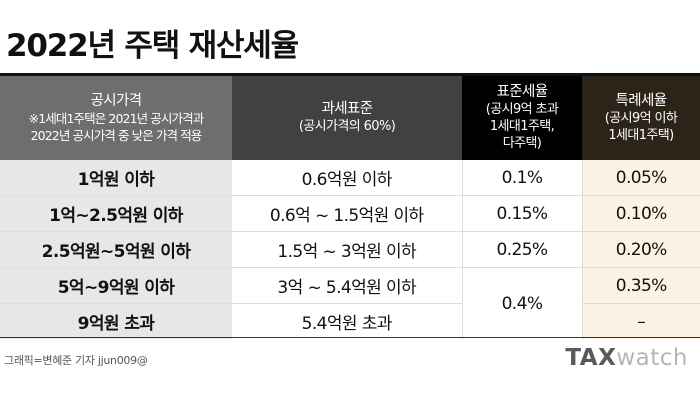 The image size is (700, 402). Describe the element at coordinates (76, 360) in the screenshot. I see `graphic-credit: 그래픽=변혜준 기자 jjun009@` at that location.